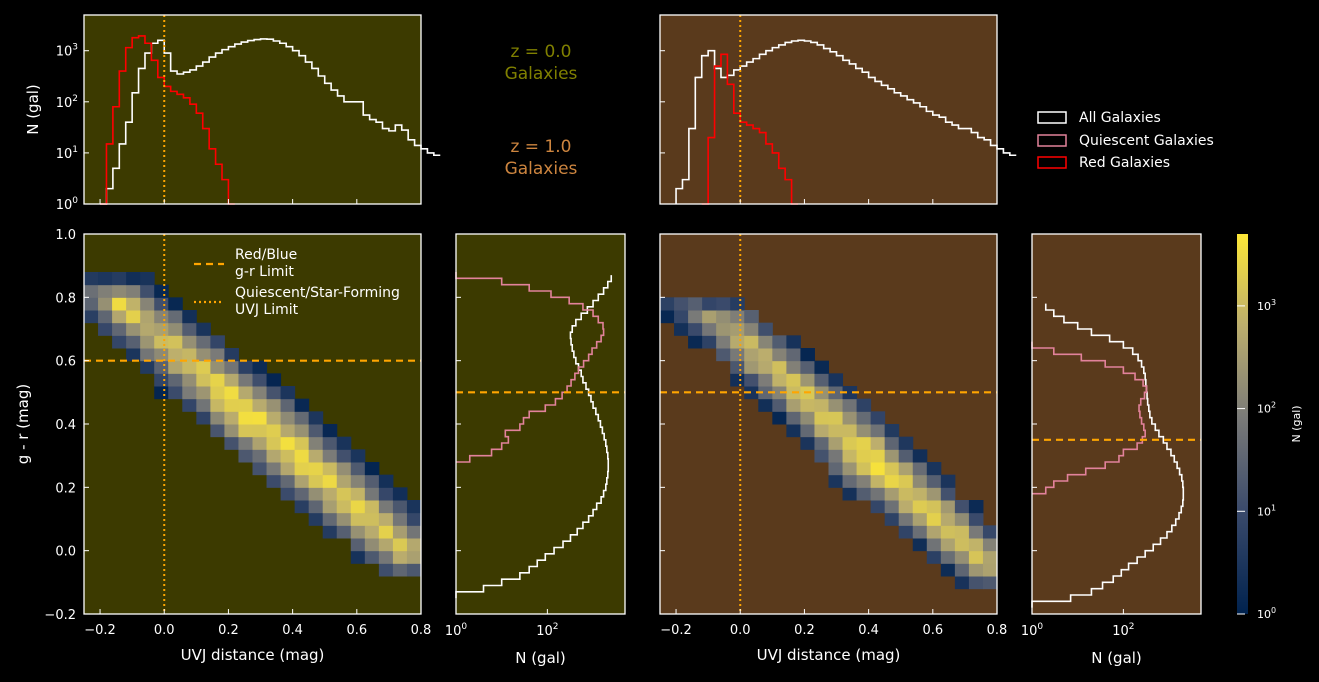 The height and width of the screenshot is (682, 1319). What do you see at coordinates (67, 153) in the screenshot?
I see `y-tick-label: 101` at bounding box center [67, 153].